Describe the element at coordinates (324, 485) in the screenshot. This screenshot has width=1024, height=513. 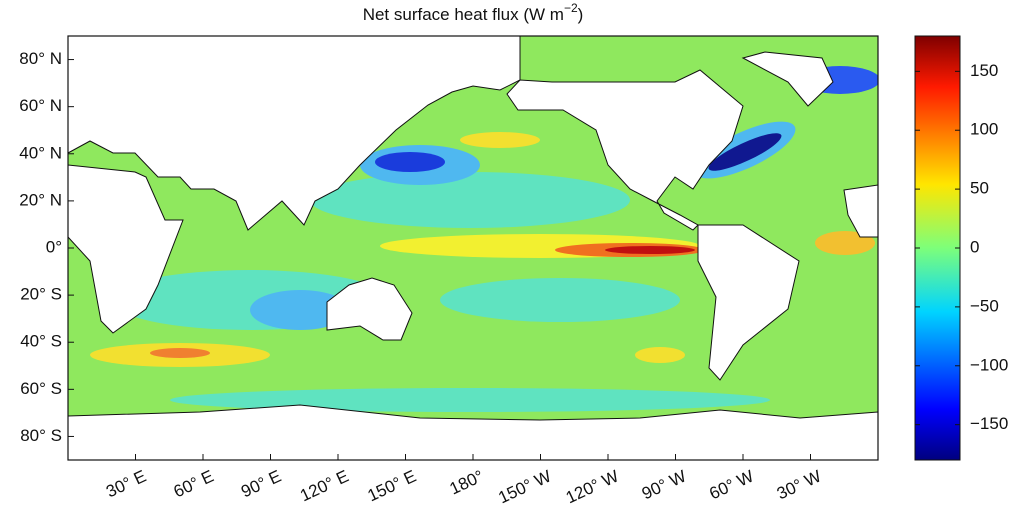
I see `lon-tick-label: 120° E` at that location.